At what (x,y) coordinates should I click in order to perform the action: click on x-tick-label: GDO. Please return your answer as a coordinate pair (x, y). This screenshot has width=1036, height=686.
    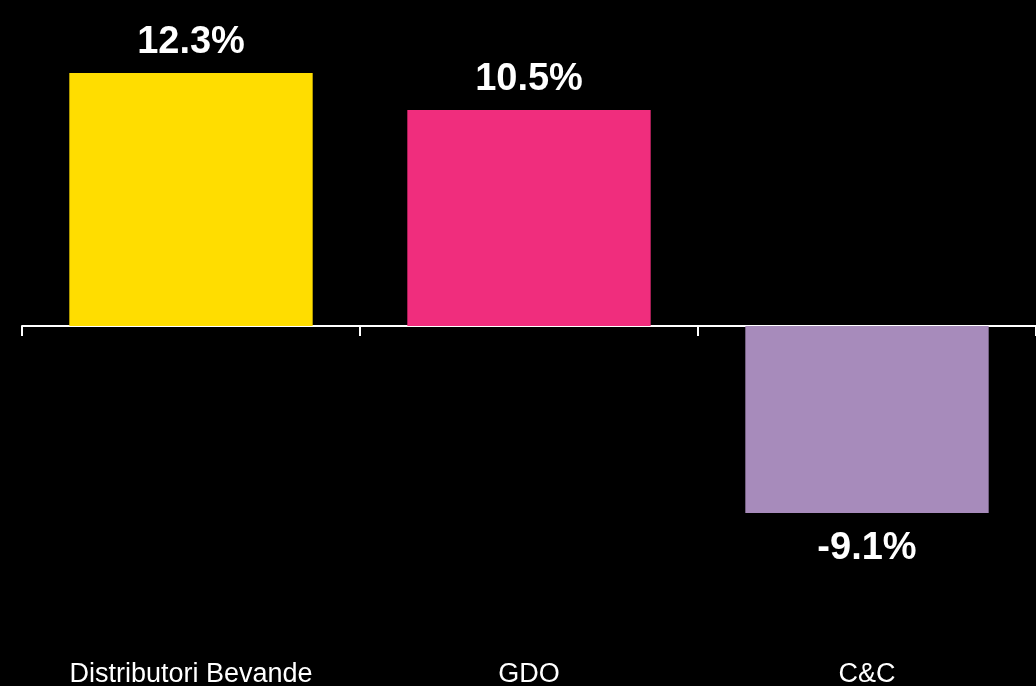
    Looking at the image, I should click on (529, 671).